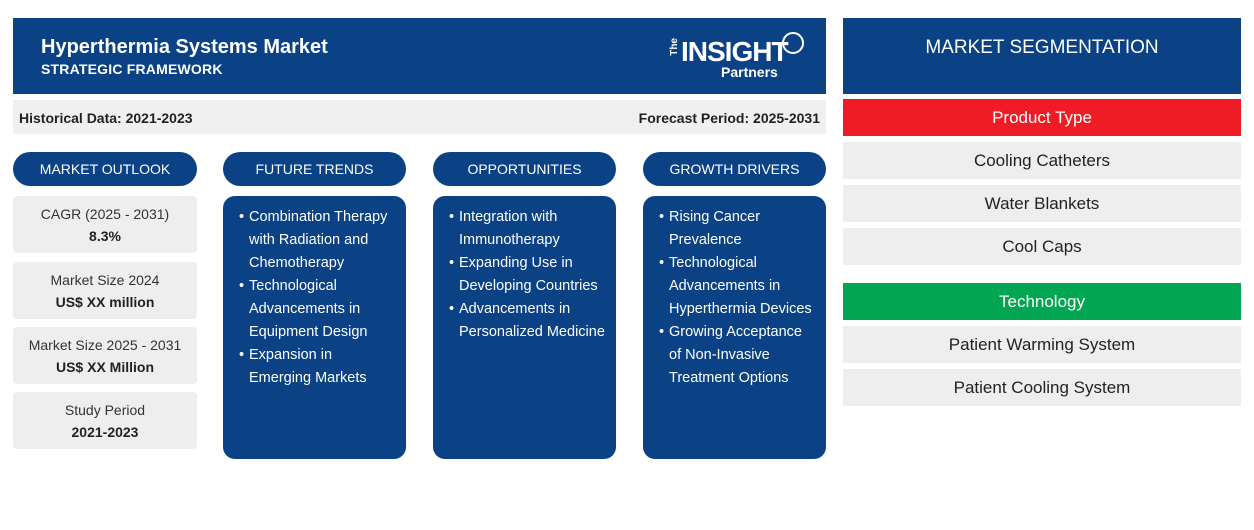 The image size is (1254, 530). Describe the element at coordinates (528, 275) in the screenshot. I see `list-item: Expanding Use in Developing Countries` at that location.